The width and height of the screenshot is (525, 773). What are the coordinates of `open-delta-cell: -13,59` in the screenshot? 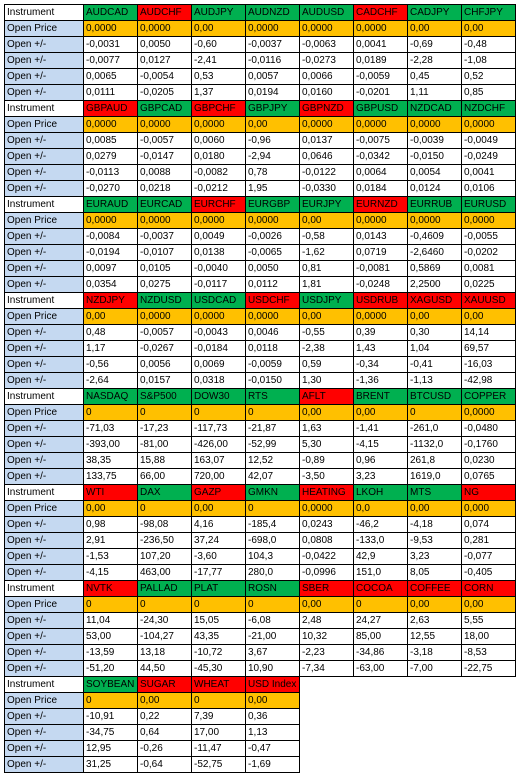 It's located at (110, 652).